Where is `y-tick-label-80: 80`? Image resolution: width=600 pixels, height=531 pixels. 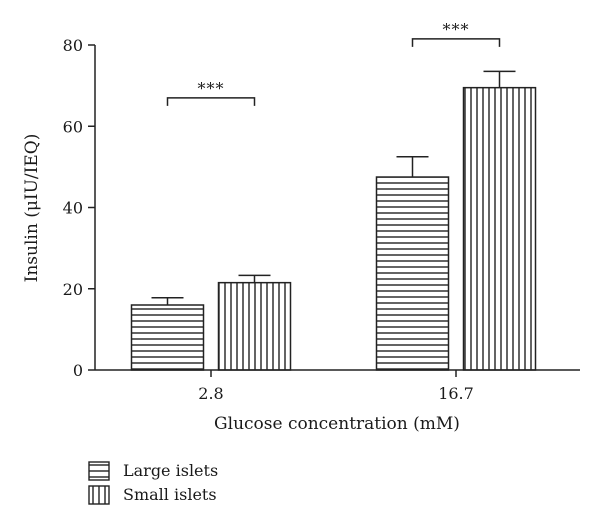
y-tick-label-80: 80 is located at coordinates (73, 45).